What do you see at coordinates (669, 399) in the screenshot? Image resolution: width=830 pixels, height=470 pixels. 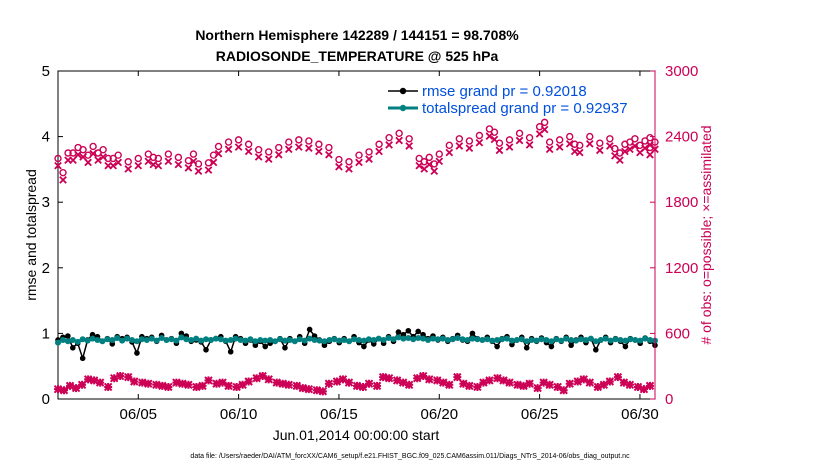 I see `right-y-tick-label: 0` at bounding box center [669, 399].